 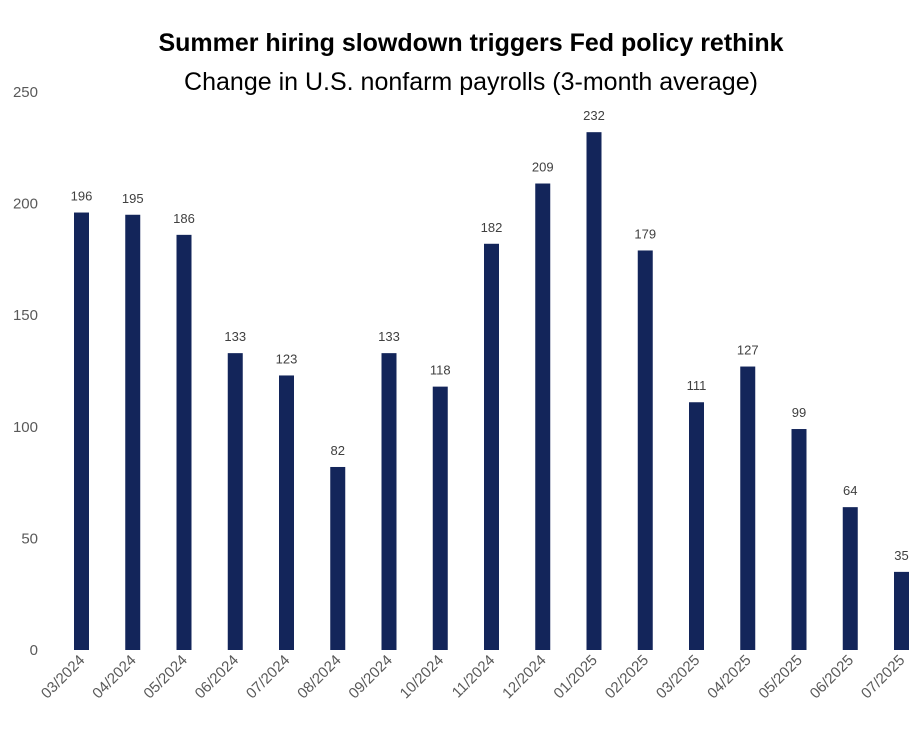 What do you see at coordinates (25, 92) in the screenshot?
I see `y-tick-label: 250` at bounding box center [25, 92].